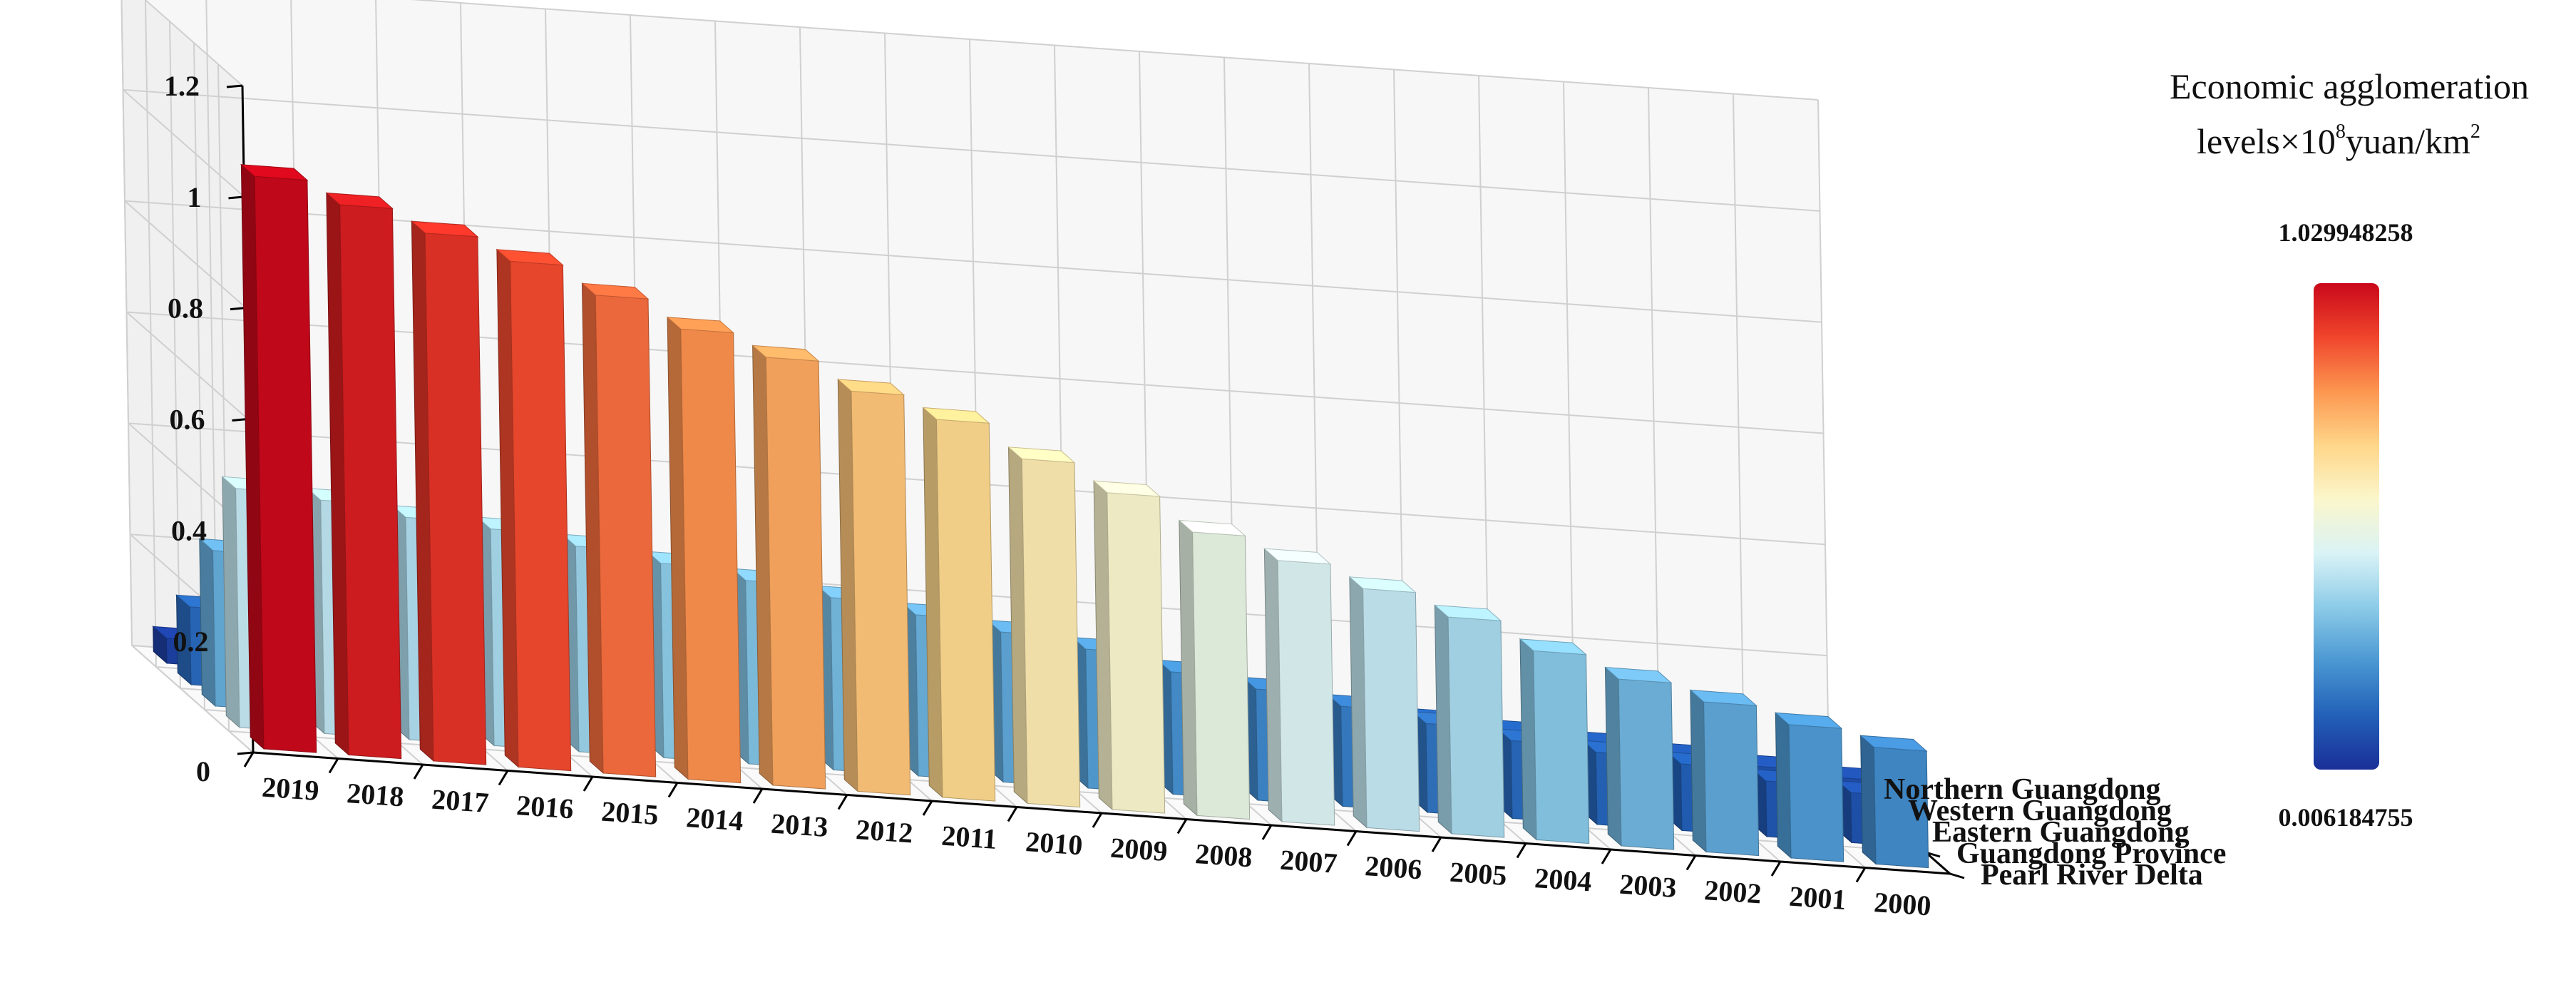 The height and width of the screenshot is (995, 2576). Describe the element at coordinates (630, 813) in the screenshot. I see `x-tick-label: 2015` at that location.